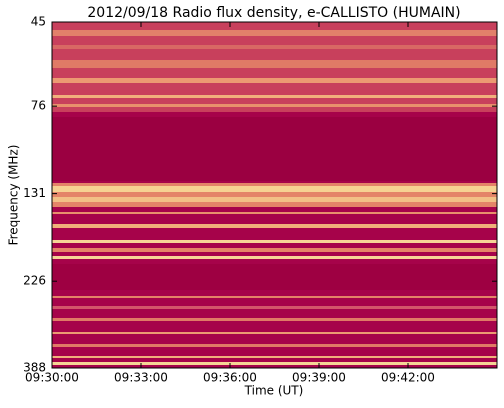 This screenshot has height=408, width=504. What do you see at coordinates (34, 193) in the screenshot?
I see `y-tick-label: 131` at bounding box center [34, 193].